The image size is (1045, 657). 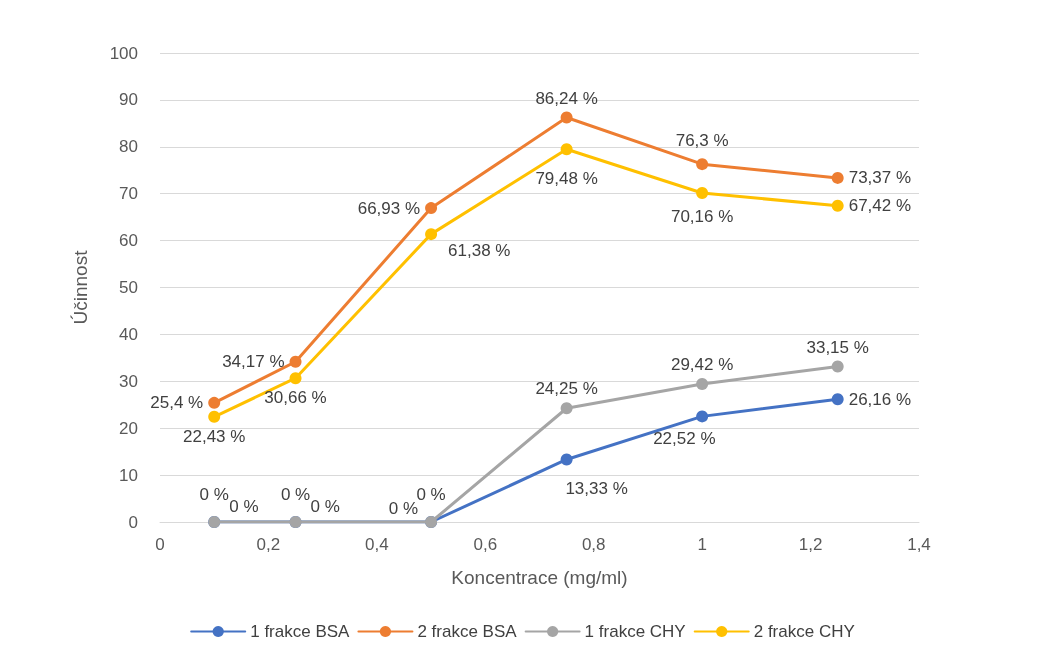 I want to click on data-label: 22,52 %, so click(x=684, y=438).